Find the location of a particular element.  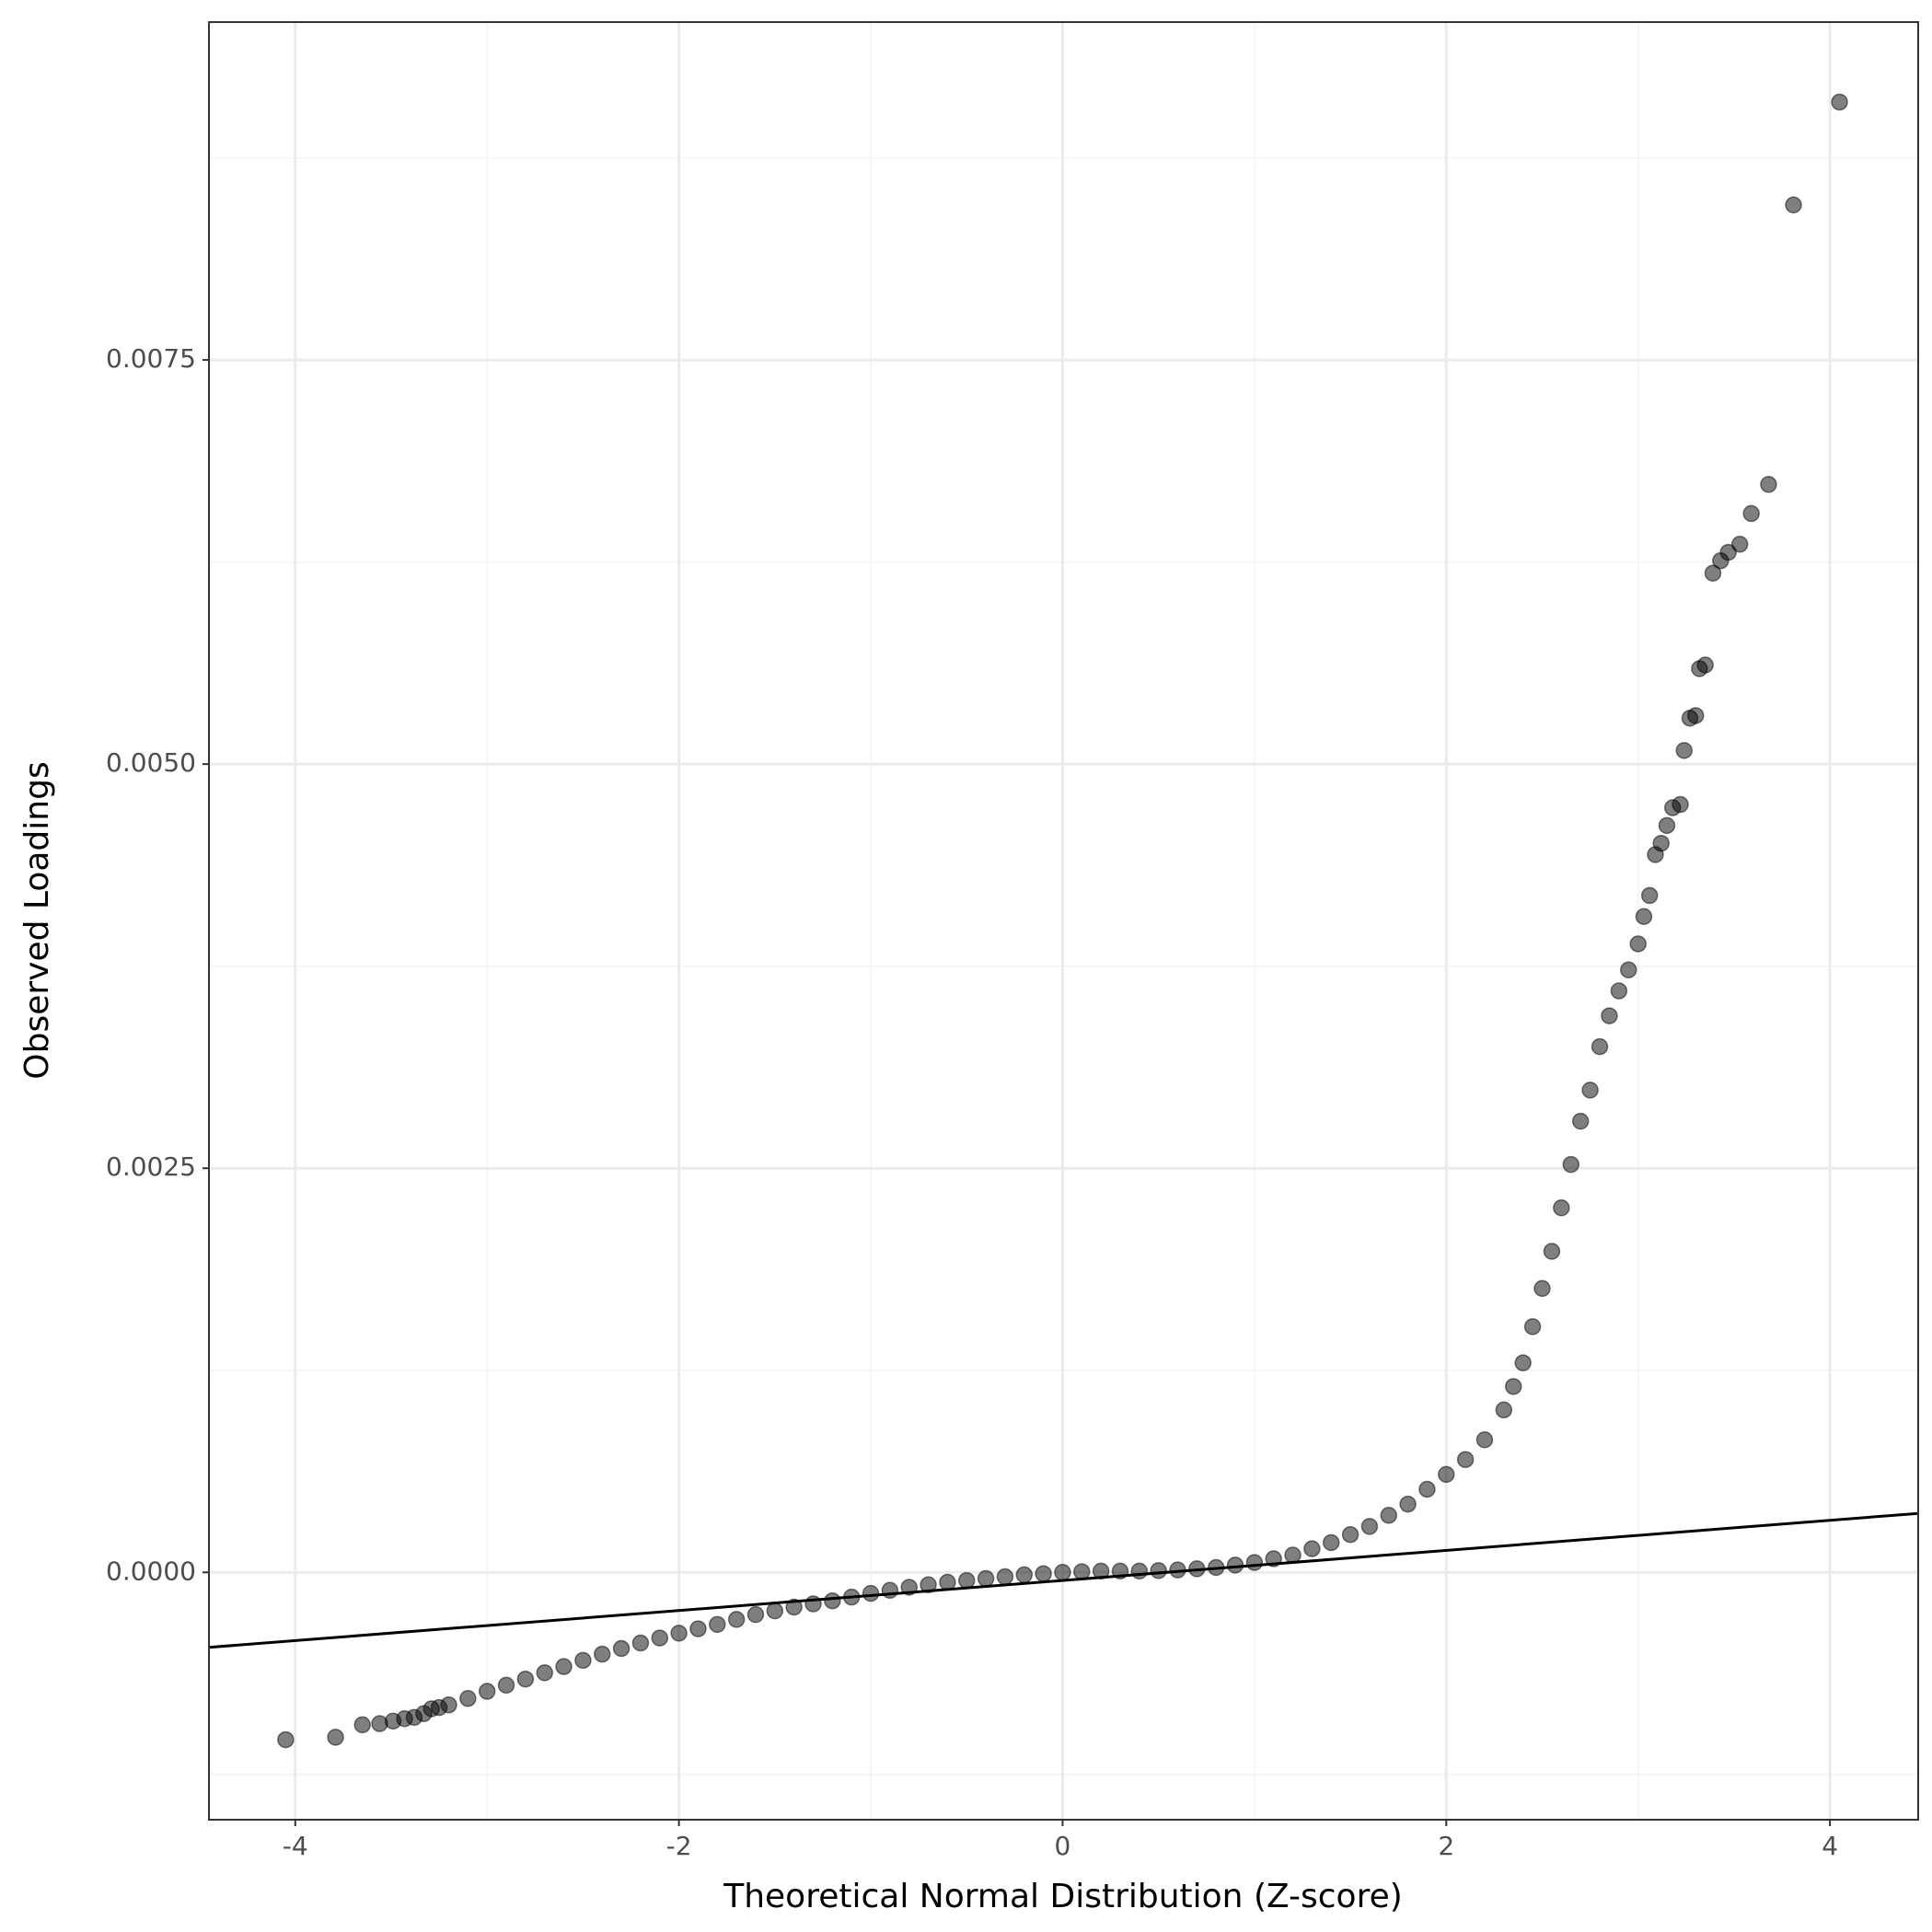

x-tick-label: 4 is located at coordinates (1830, 1846).